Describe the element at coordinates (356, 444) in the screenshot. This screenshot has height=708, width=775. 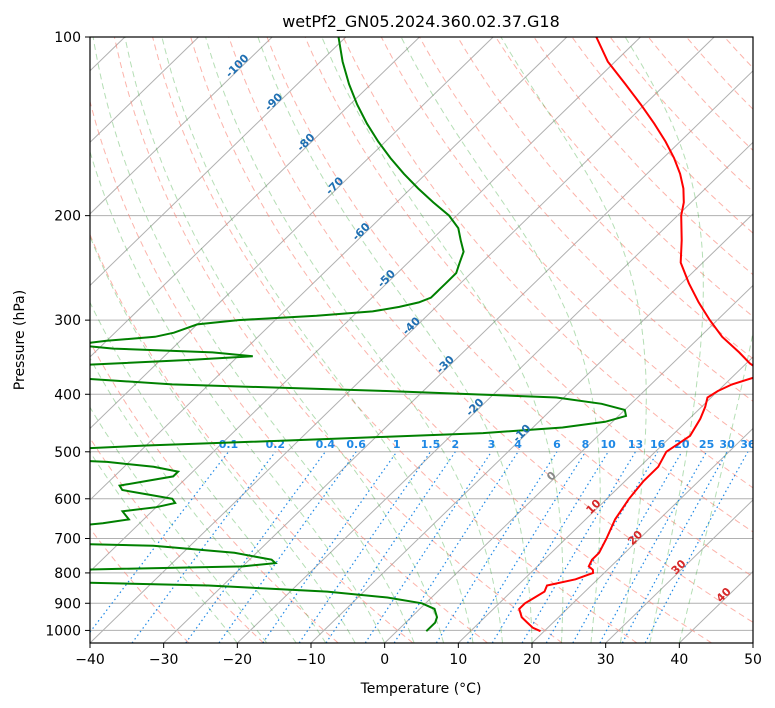
I see `mixing-ratio-label: 0.6` at that location.